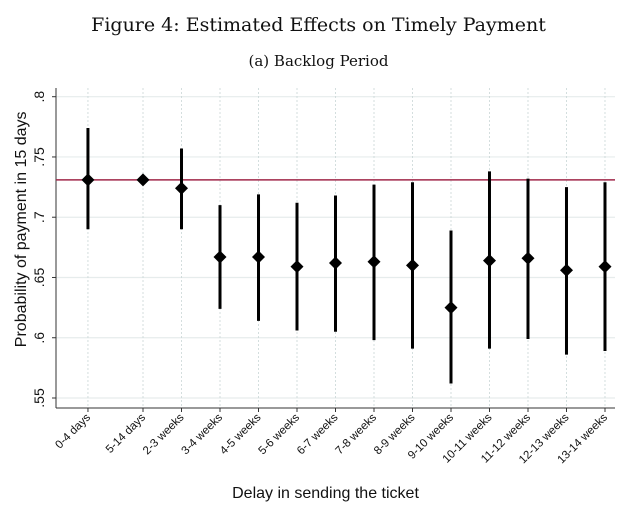 The width and height of the screenshot is (637, 513). Describe the element at coordinates (39, 398) in the screenshot. I see `y-tick-label: .55` at that location.